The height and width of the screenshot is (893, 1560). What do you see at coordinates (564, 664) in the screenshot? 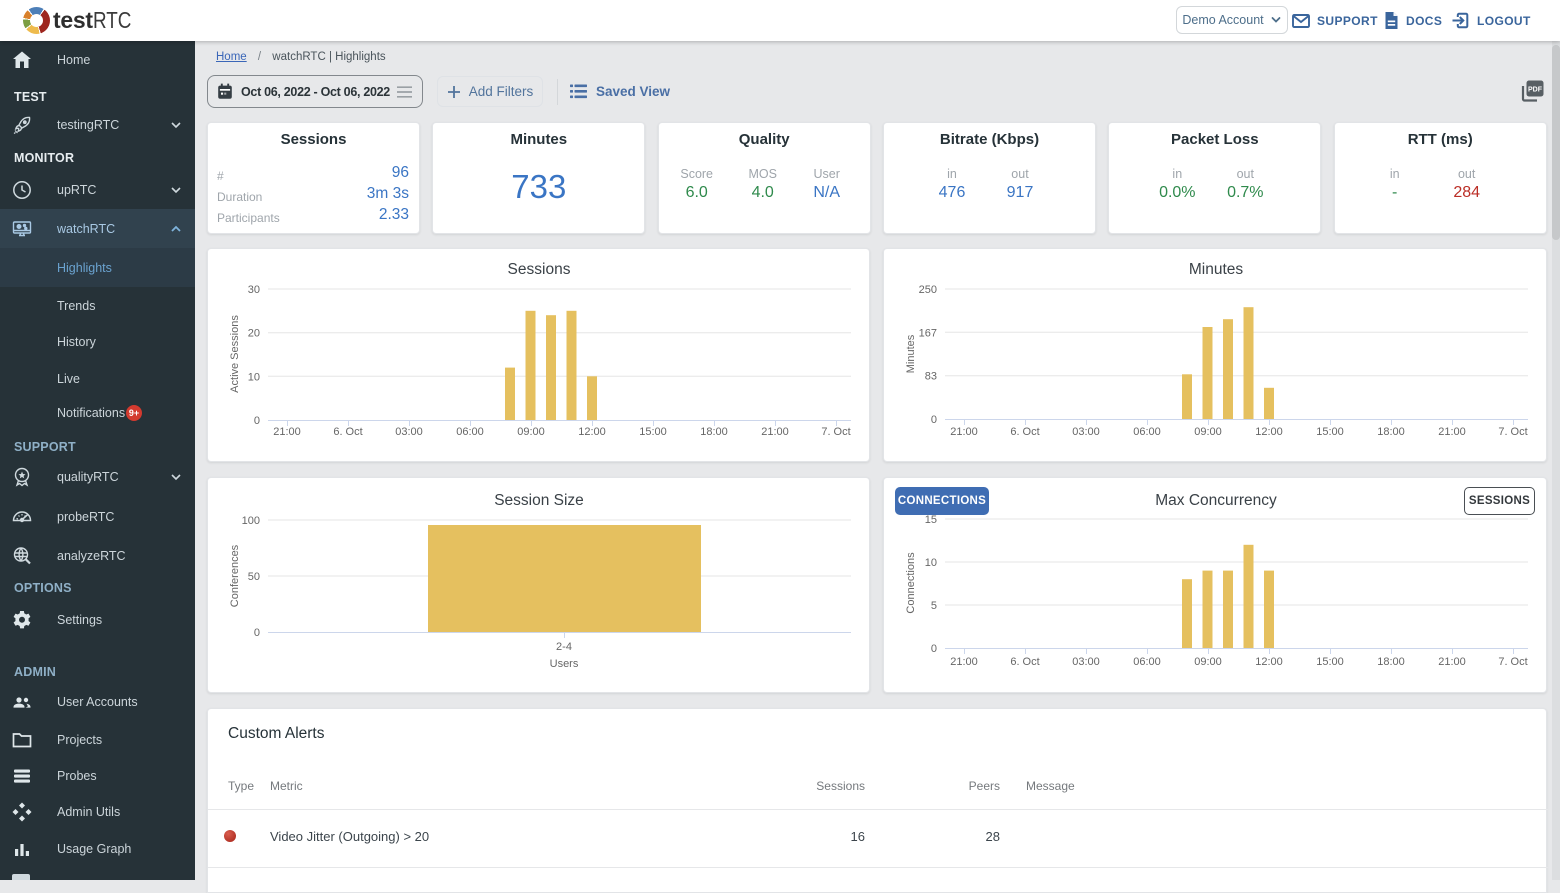
I see `svg-text: Users` at bounding box center [564, 664].